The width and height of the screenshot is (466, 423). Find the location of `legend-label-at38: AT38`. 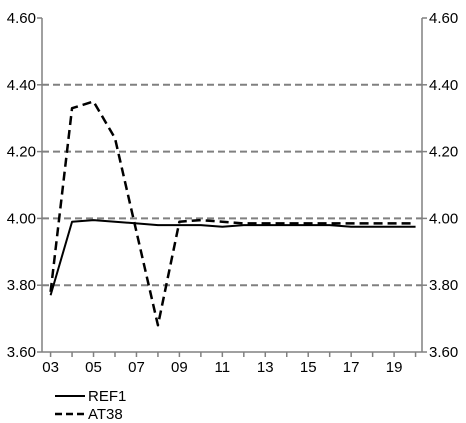

legend-label-at38: AT38 is located at coordinates (105, 414).